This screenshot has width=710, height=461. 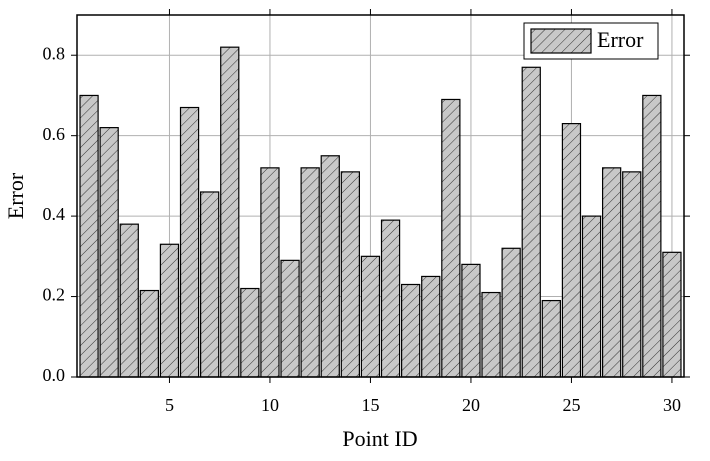 What do you see at coordinates (54, 53) in the screenshot?
I see `y-tick-label: 0.8` at bounding box center [54, 53].